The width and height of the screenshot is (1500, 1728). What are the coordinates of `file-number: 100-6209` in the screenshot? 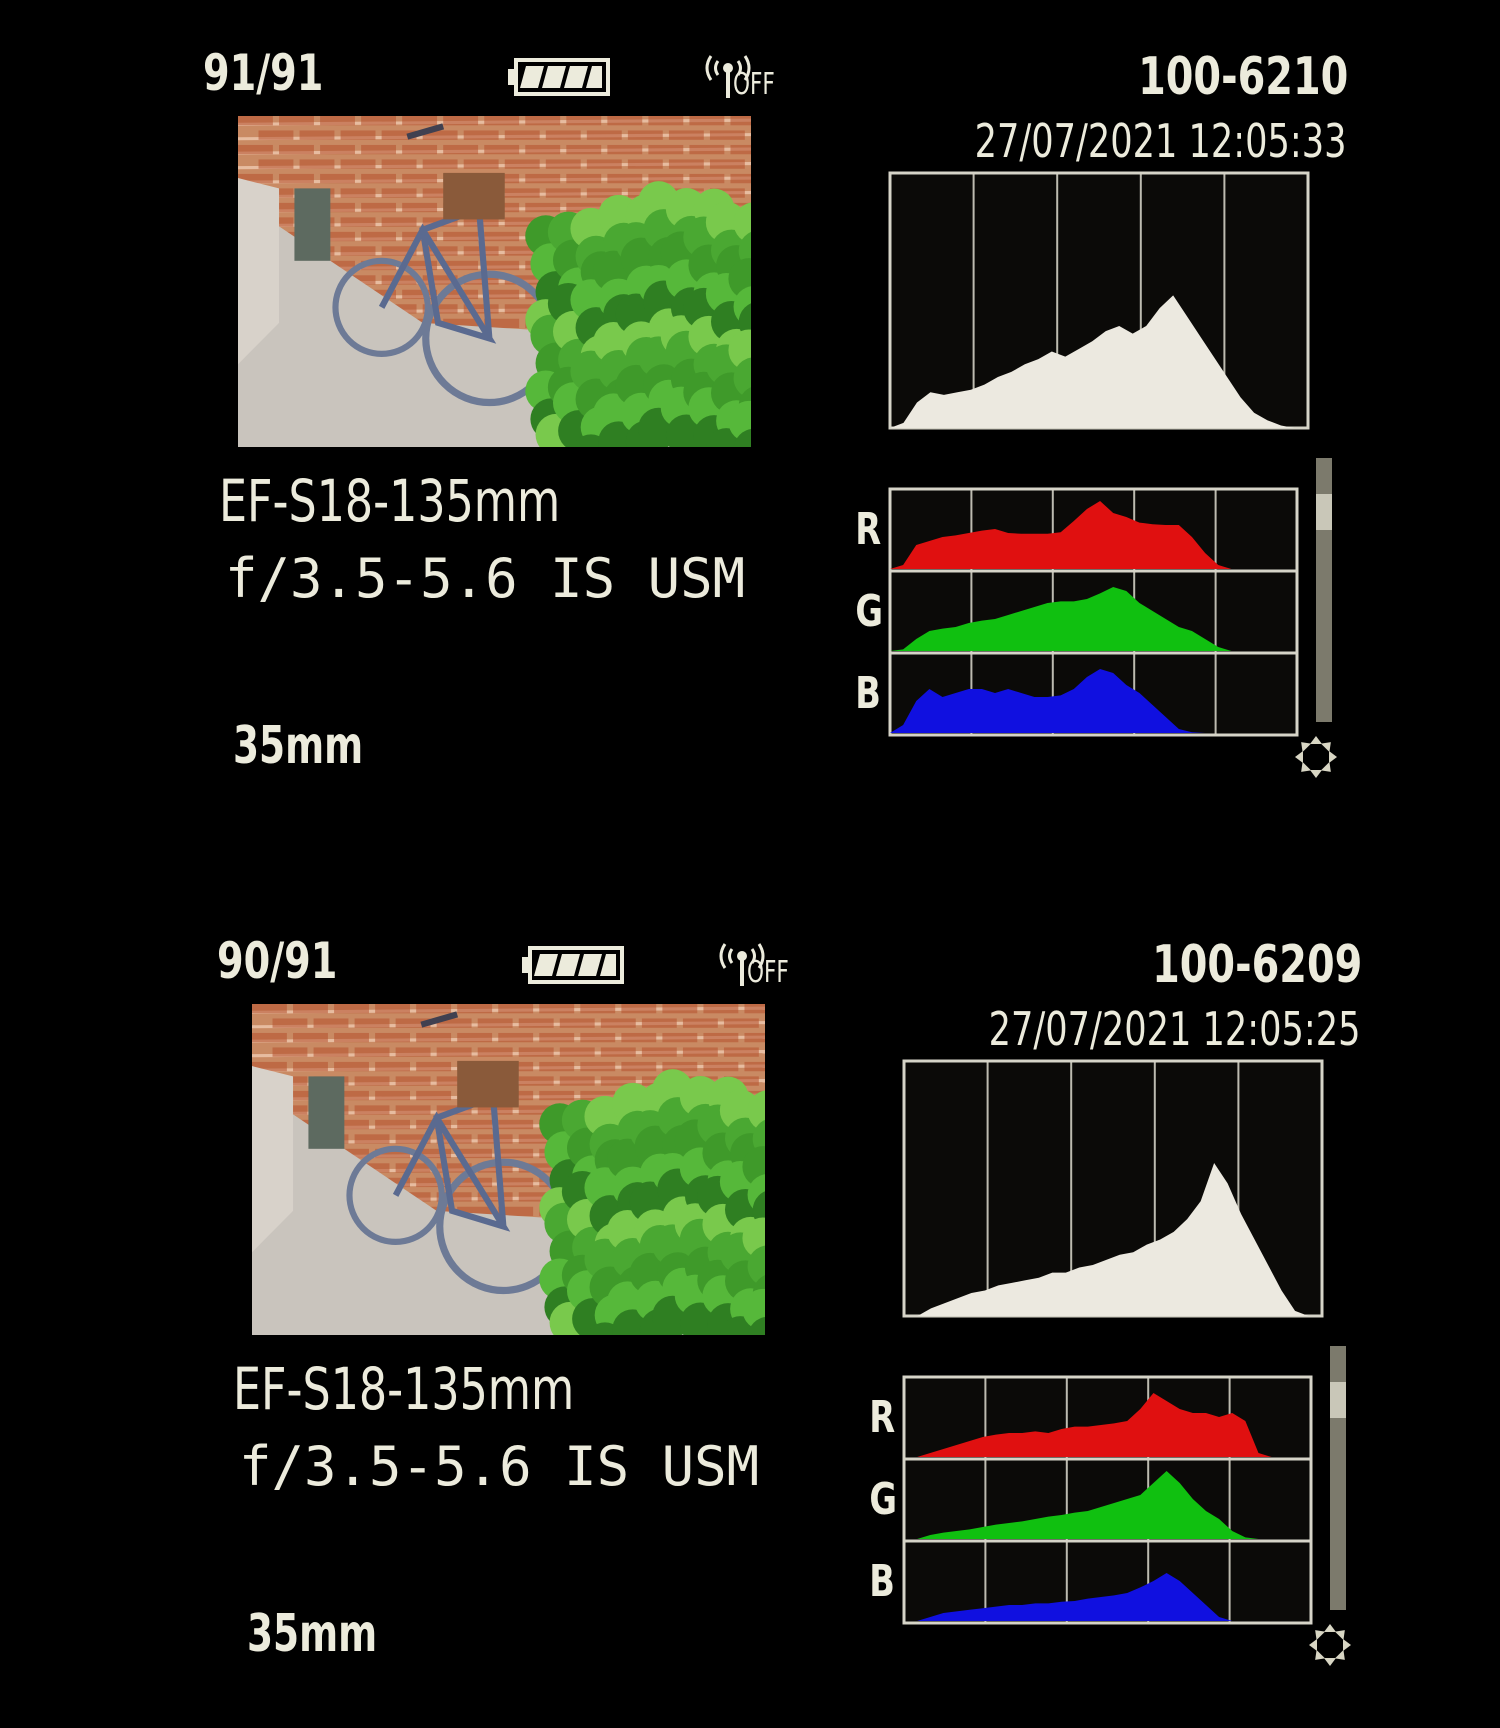 It's located at (1256, 965).